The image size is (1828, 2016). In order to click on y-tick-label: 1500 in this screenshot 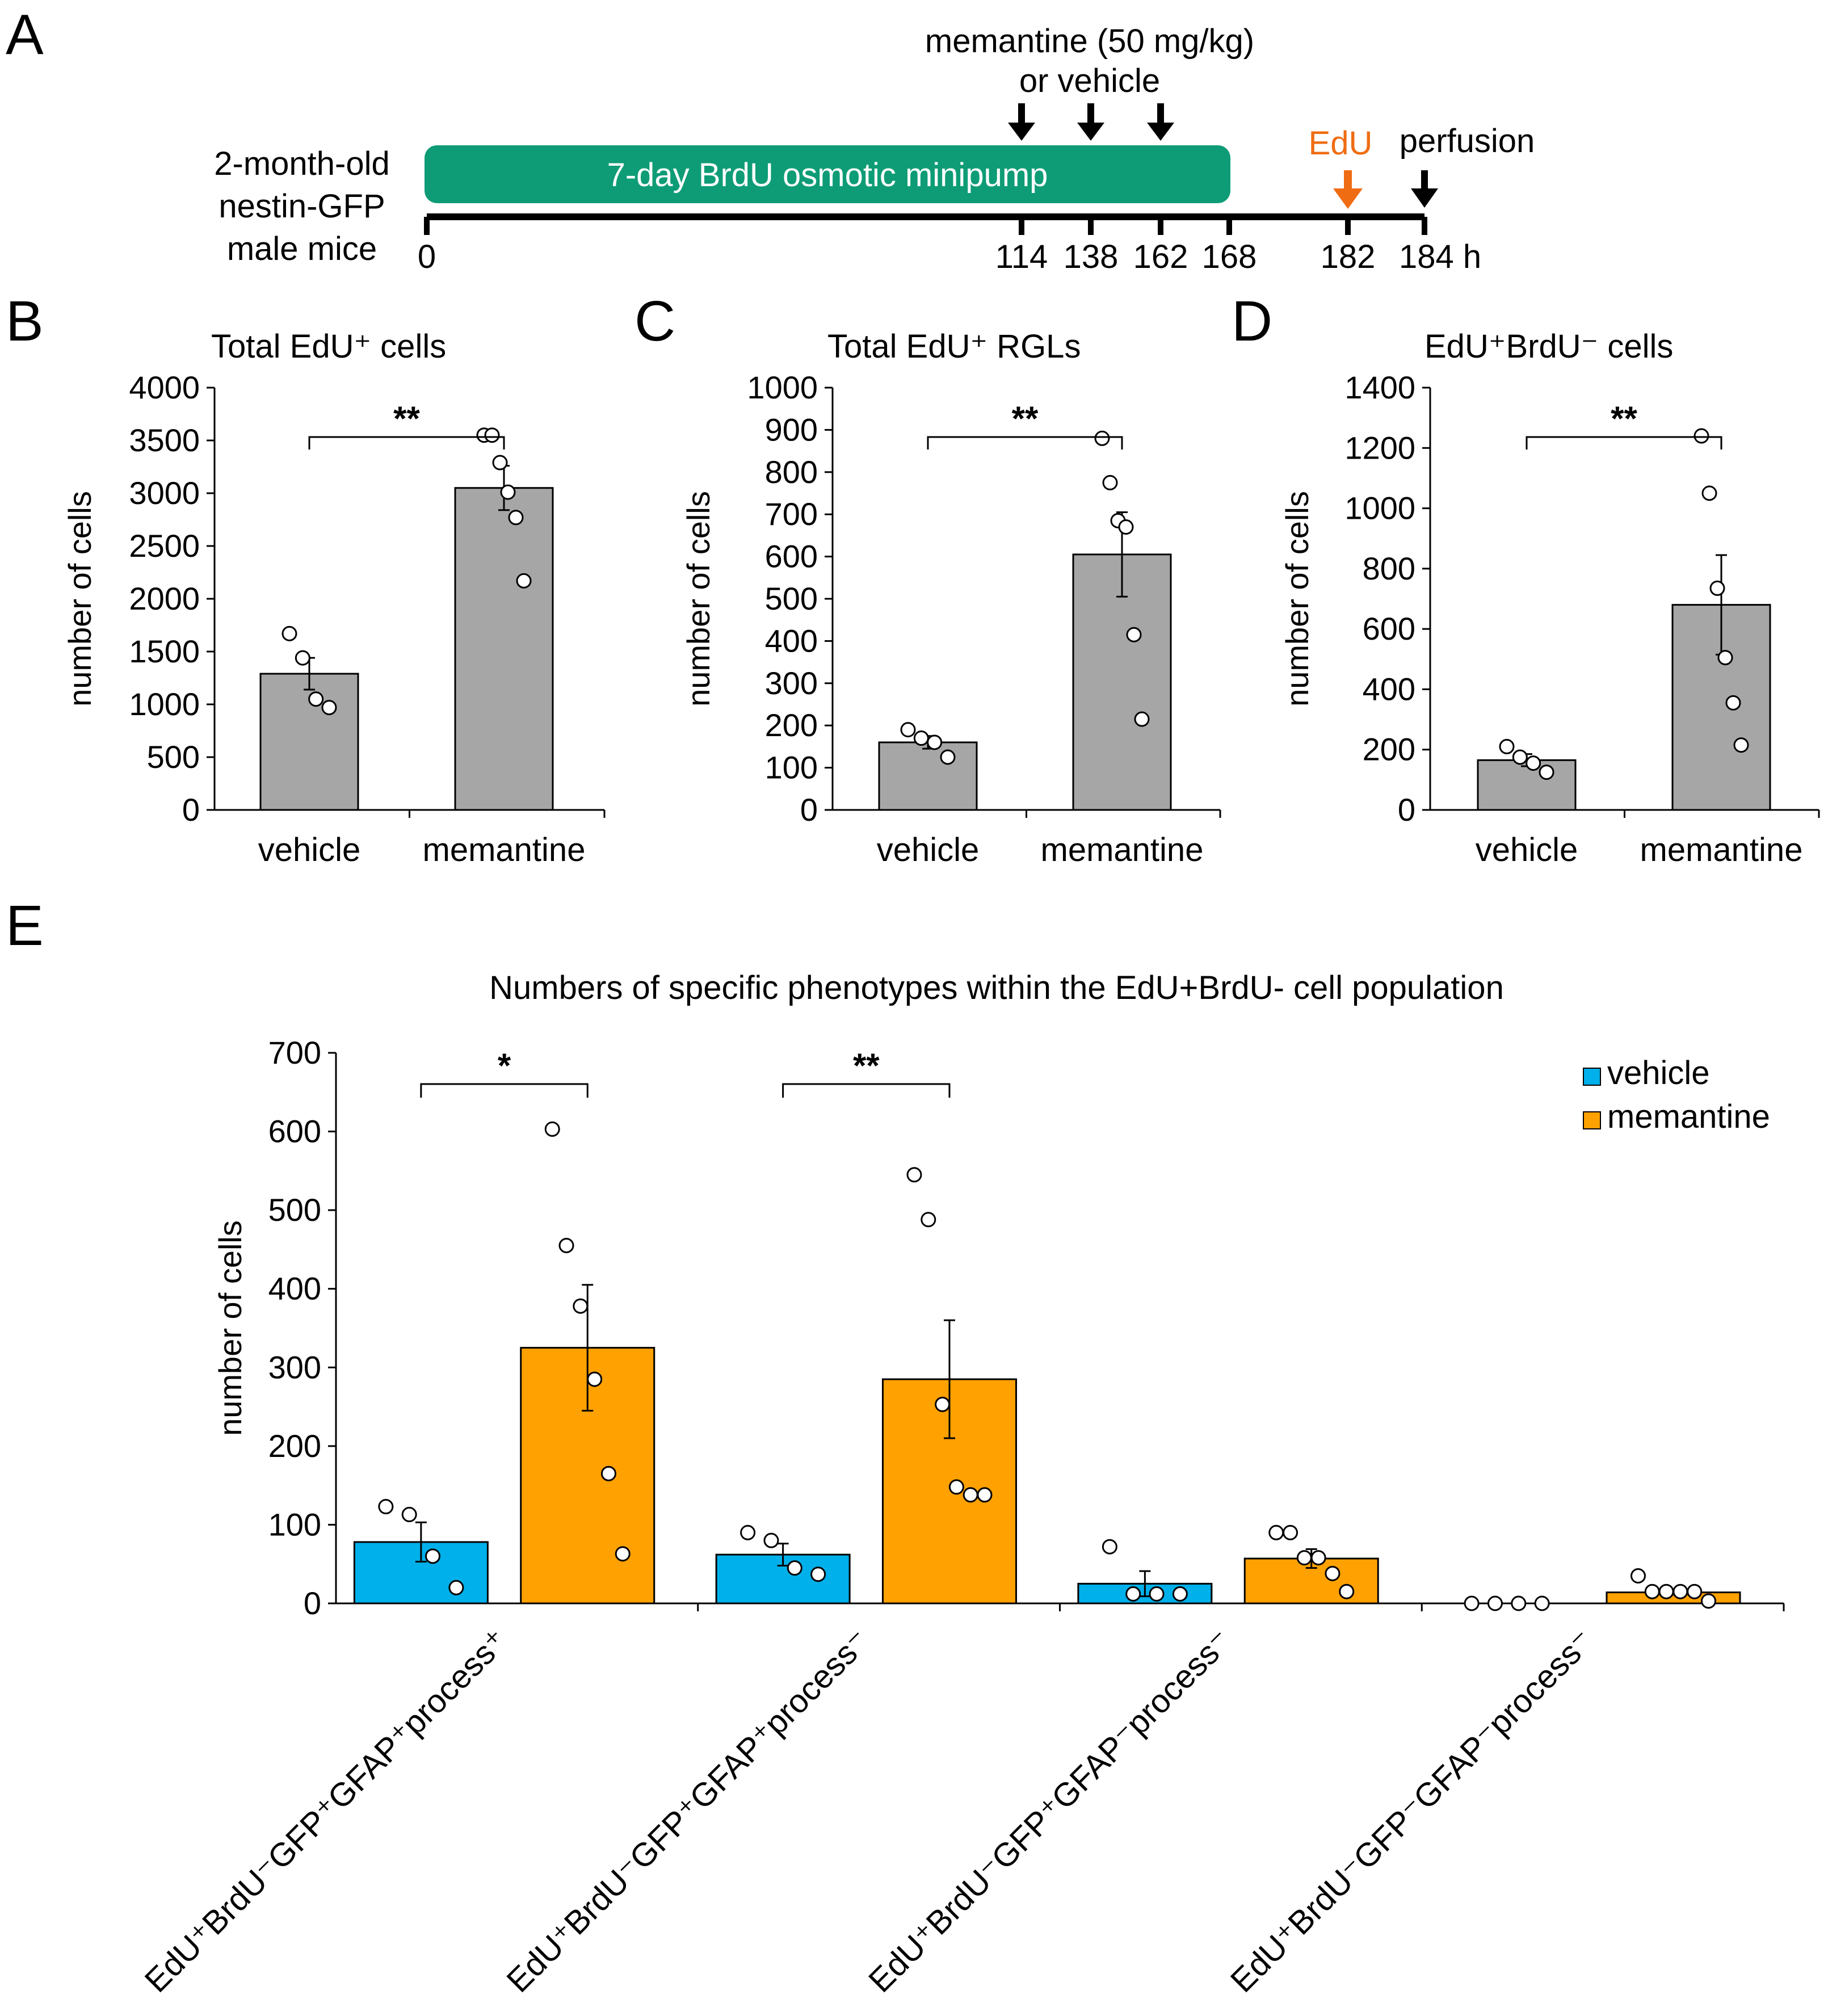, I will do `click(164, 651)`.